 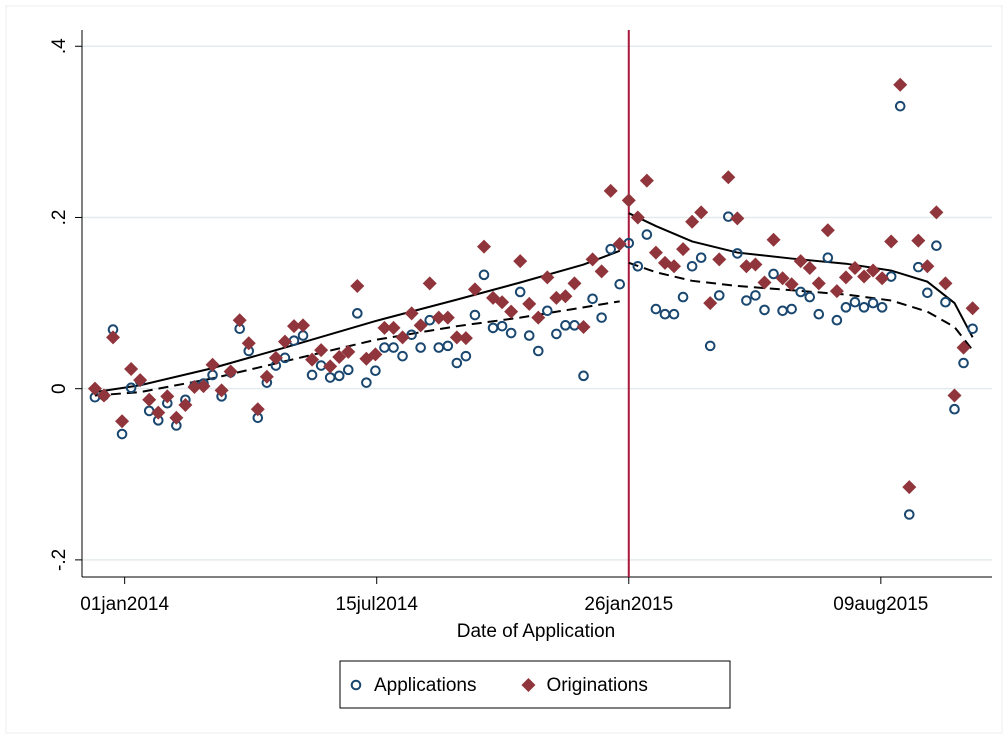 What do you see at coordinates (536, 631) in the screenshot?
I see `x-axis-label: Date of Application` at bounding box center [536, 631].